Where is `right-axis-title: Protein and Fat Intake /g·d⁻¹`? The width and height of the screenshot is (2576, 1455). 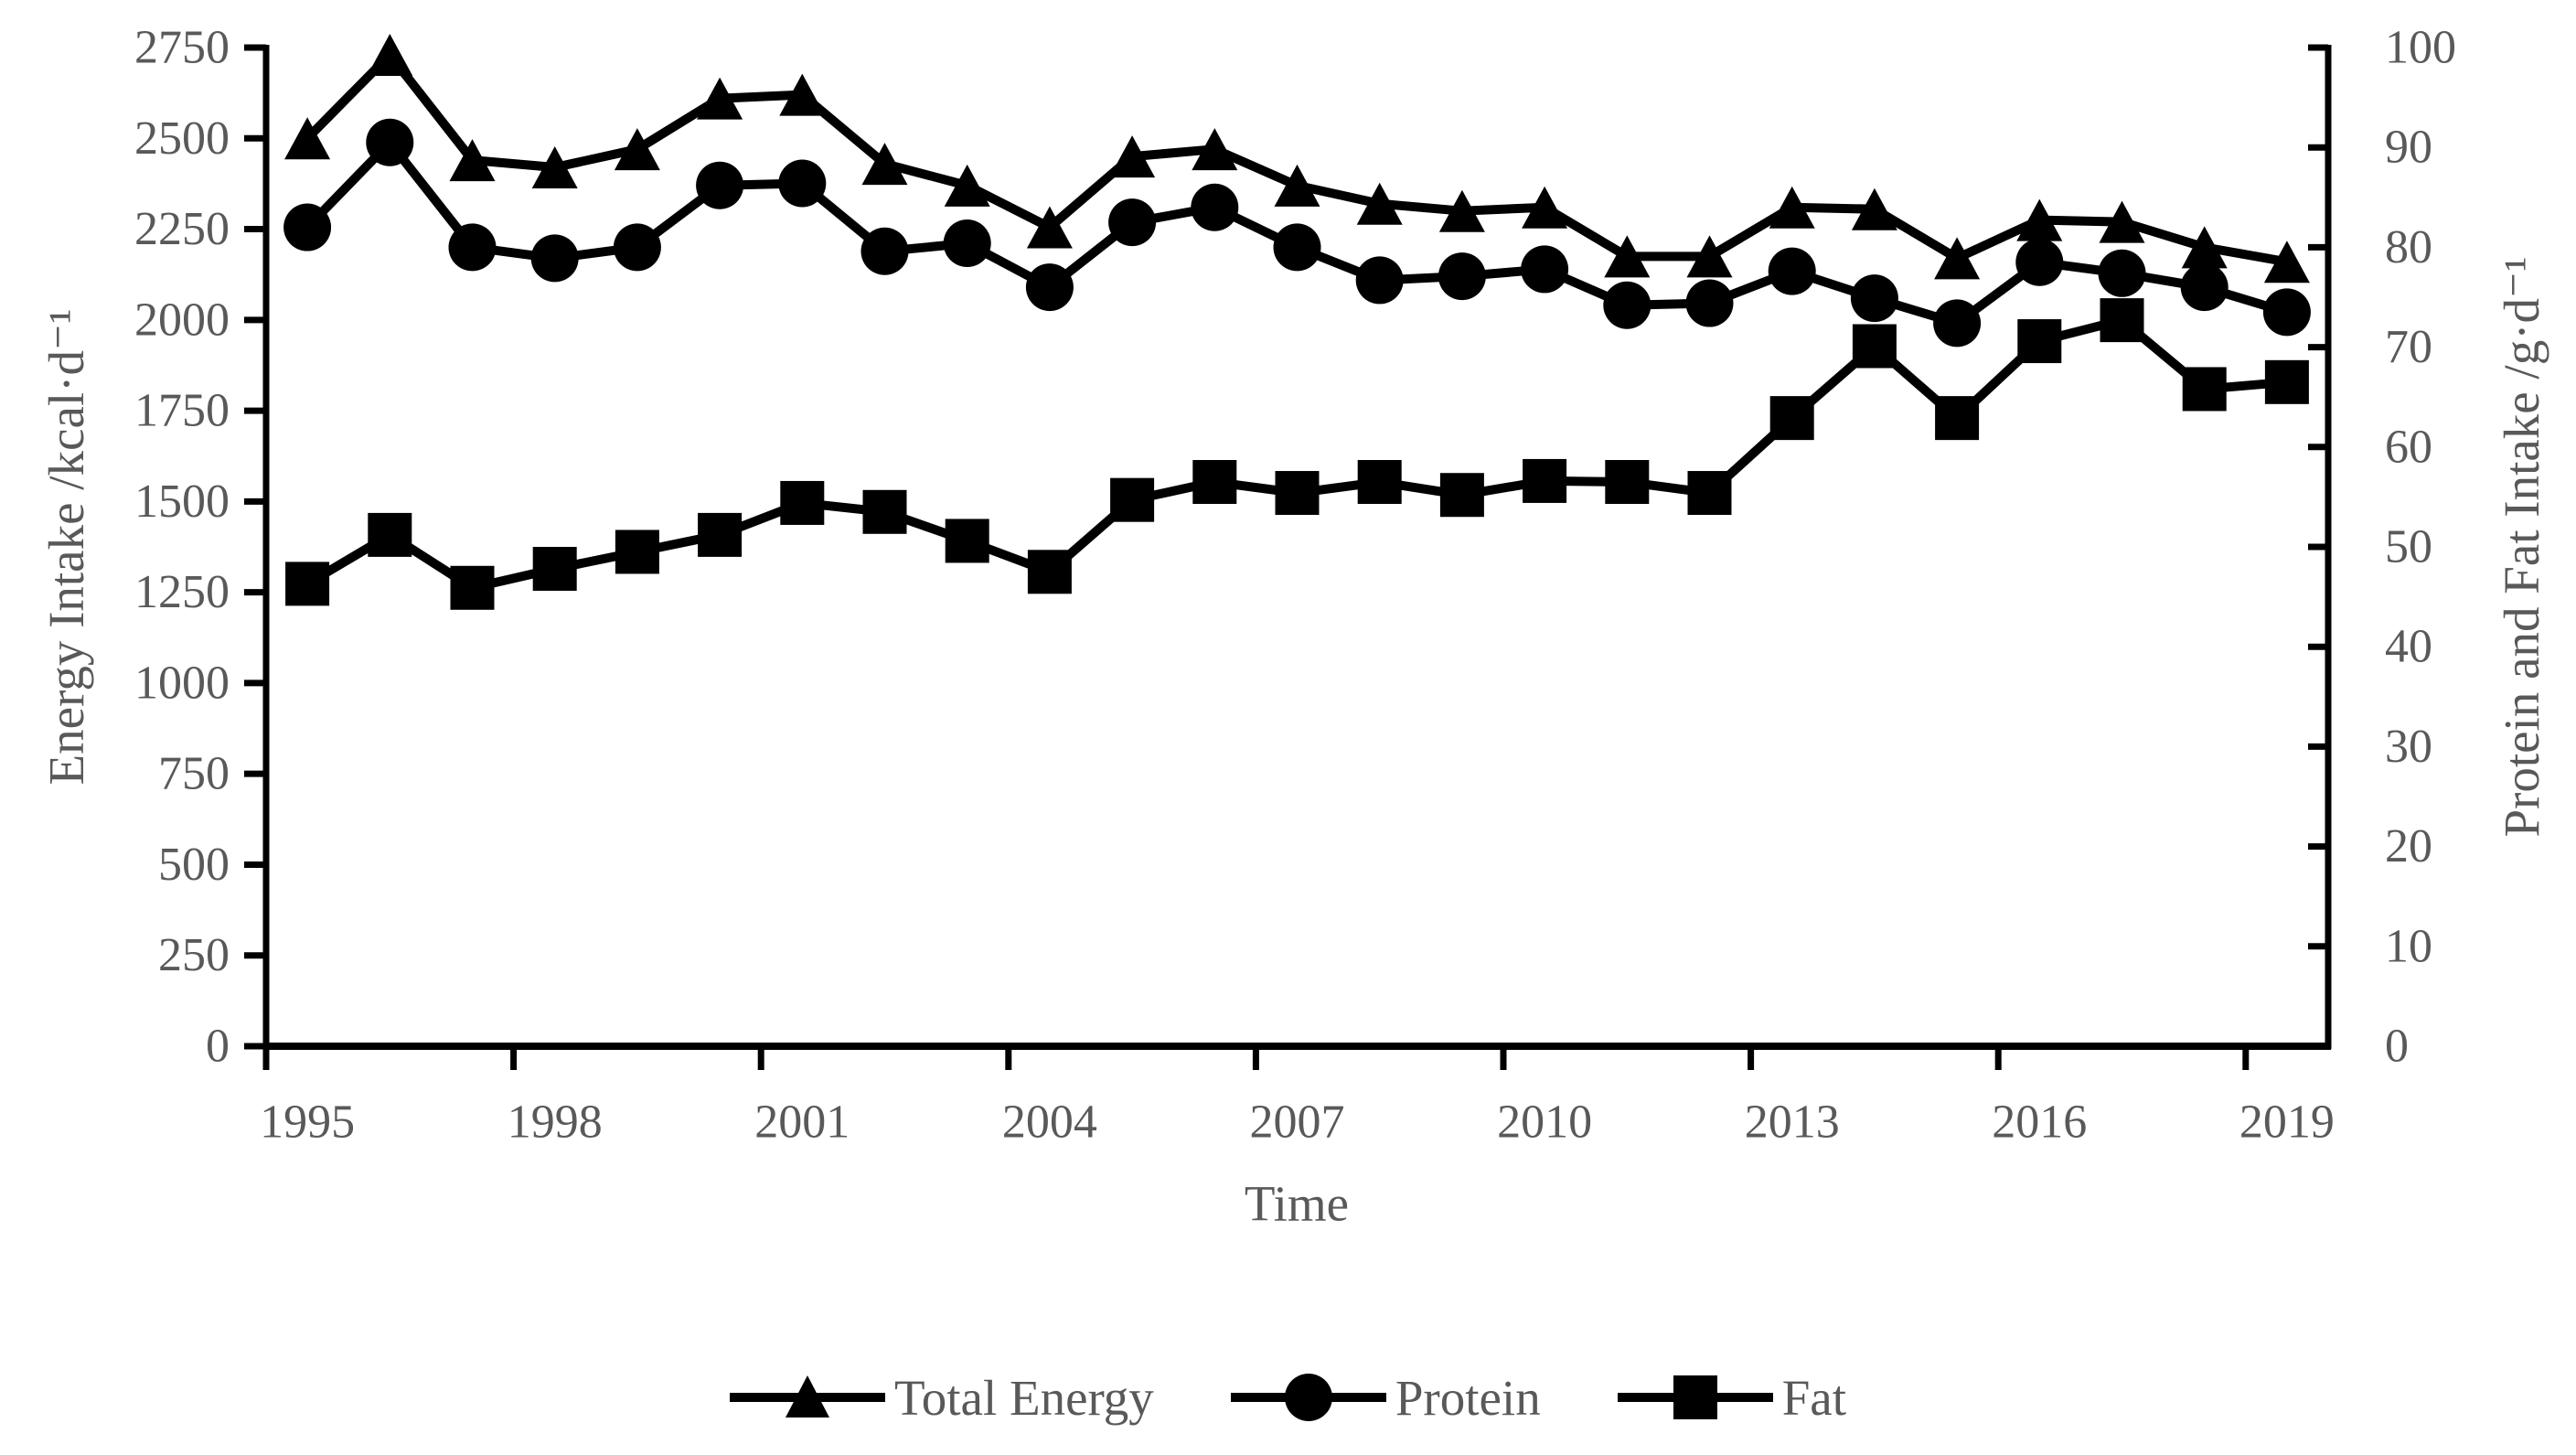
right-axis-title: Protein and Fat Intake /g·d⁻¹ is located at coordinates (2521, 547).